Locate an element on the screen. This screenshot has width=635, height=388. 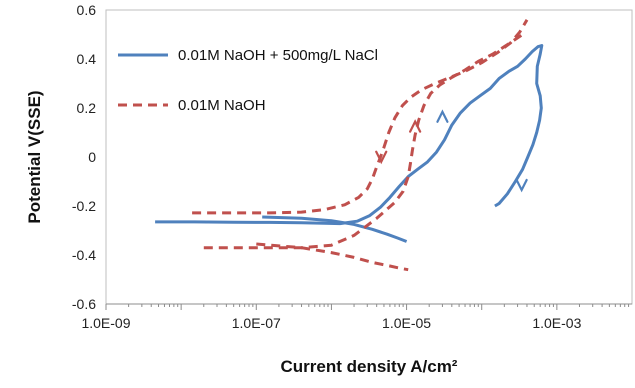
x-axis-ticks: 1.0E-09 1.0E-07 1.0E-05 1.0E-03 is located at coordinates (331, 323).